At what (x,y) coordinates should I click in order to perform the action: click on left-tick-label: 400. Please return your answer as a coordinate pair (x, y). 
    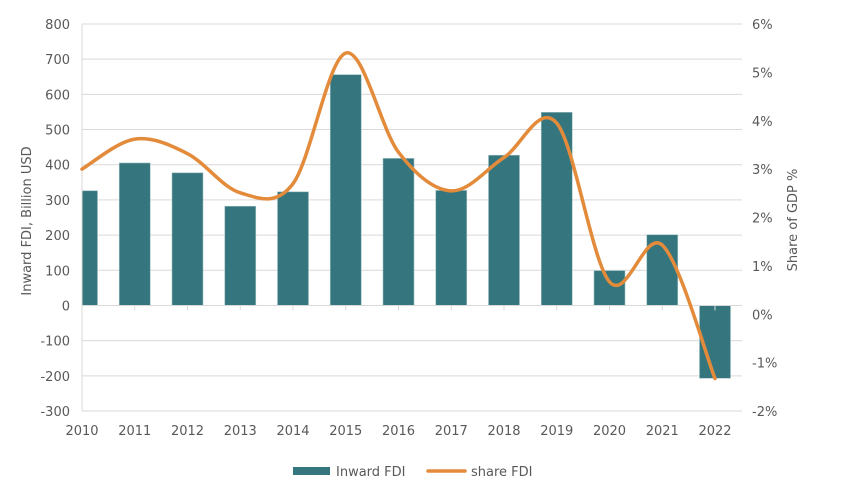
    Looking at the image, I should click on (57, 166).